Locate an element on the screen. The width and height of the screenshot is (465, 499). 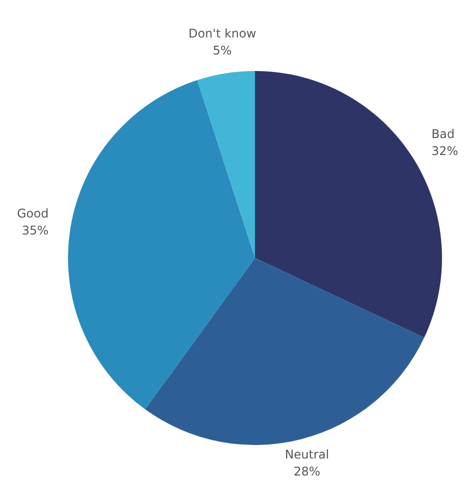
slice-label: Good is located at coordinates (32, 213).